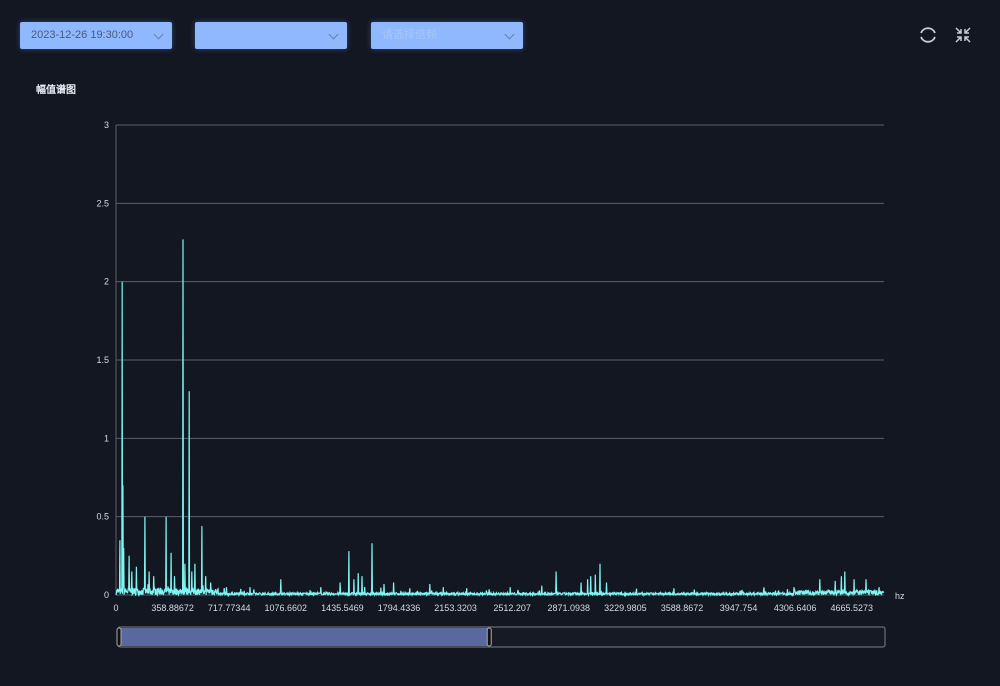  What do you see at coordinates (795, 608) in the screenshot?
I see `x-tick-label: 4306.6406` at bounding box center [795, 608].